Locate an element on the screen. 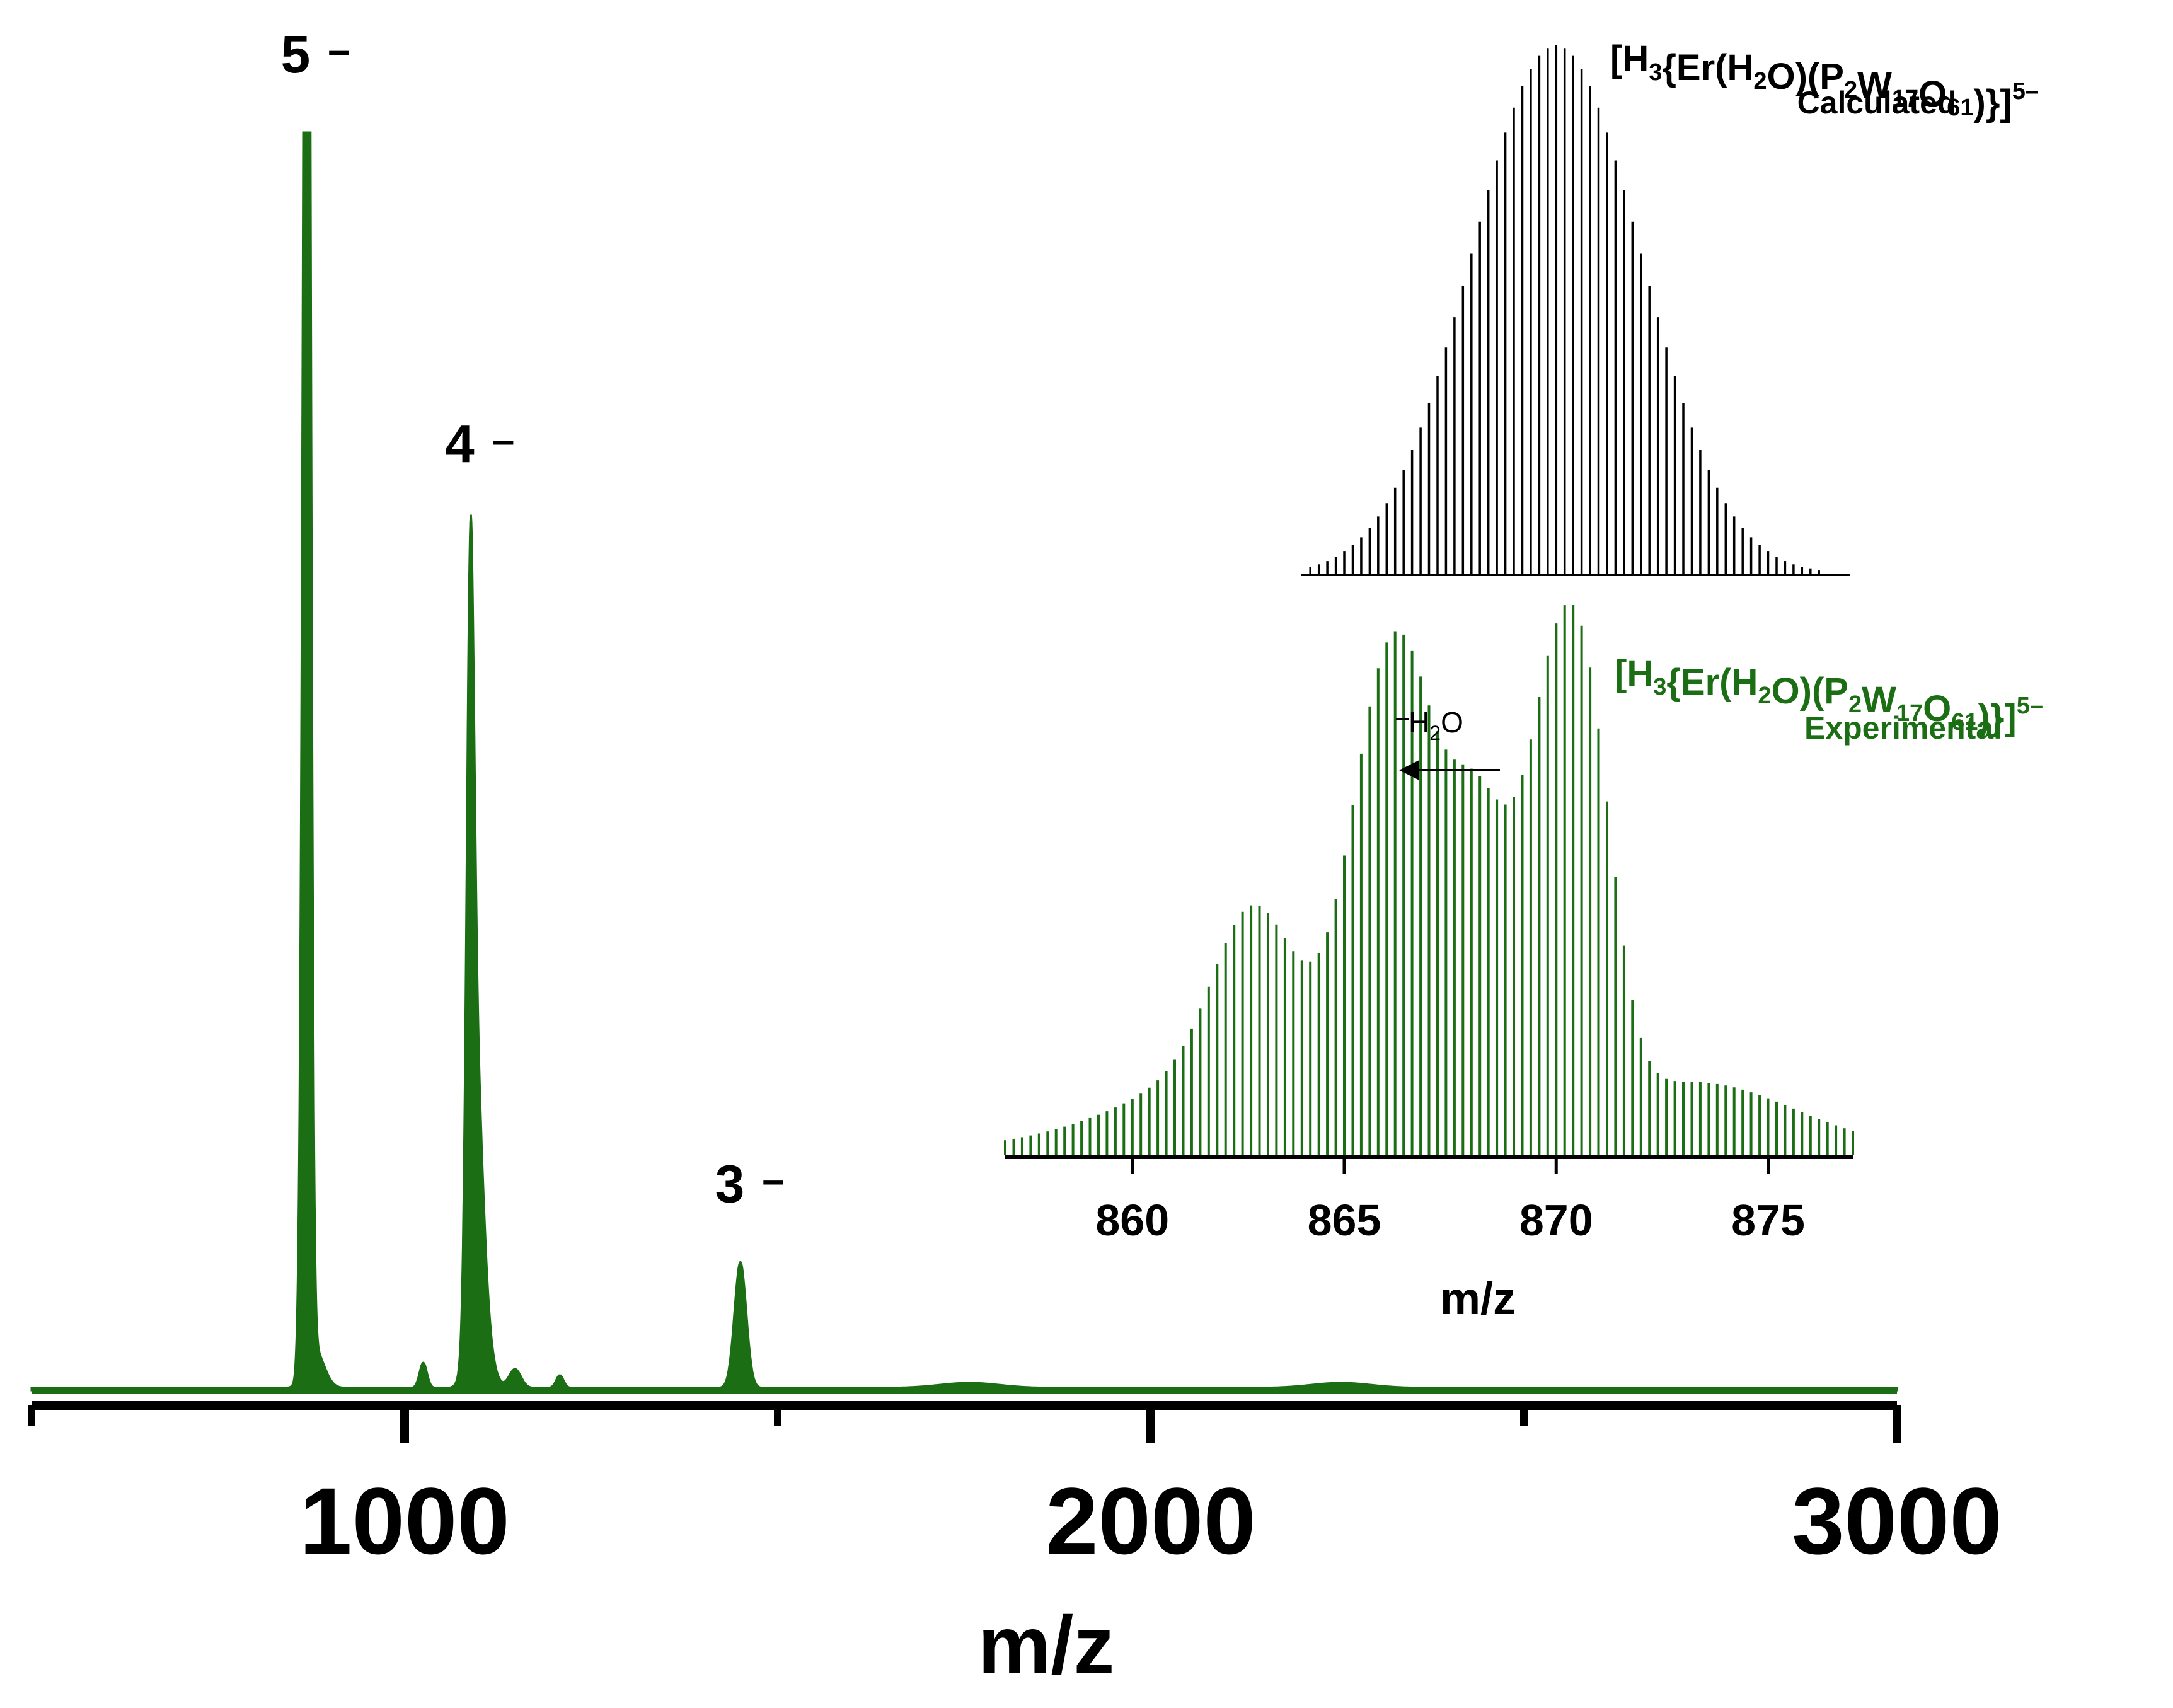 The width and height of the screenshot is (2173, 1708). main-ticks-group: 1000 2000 3000 is located at coordinates (1015, 1489).